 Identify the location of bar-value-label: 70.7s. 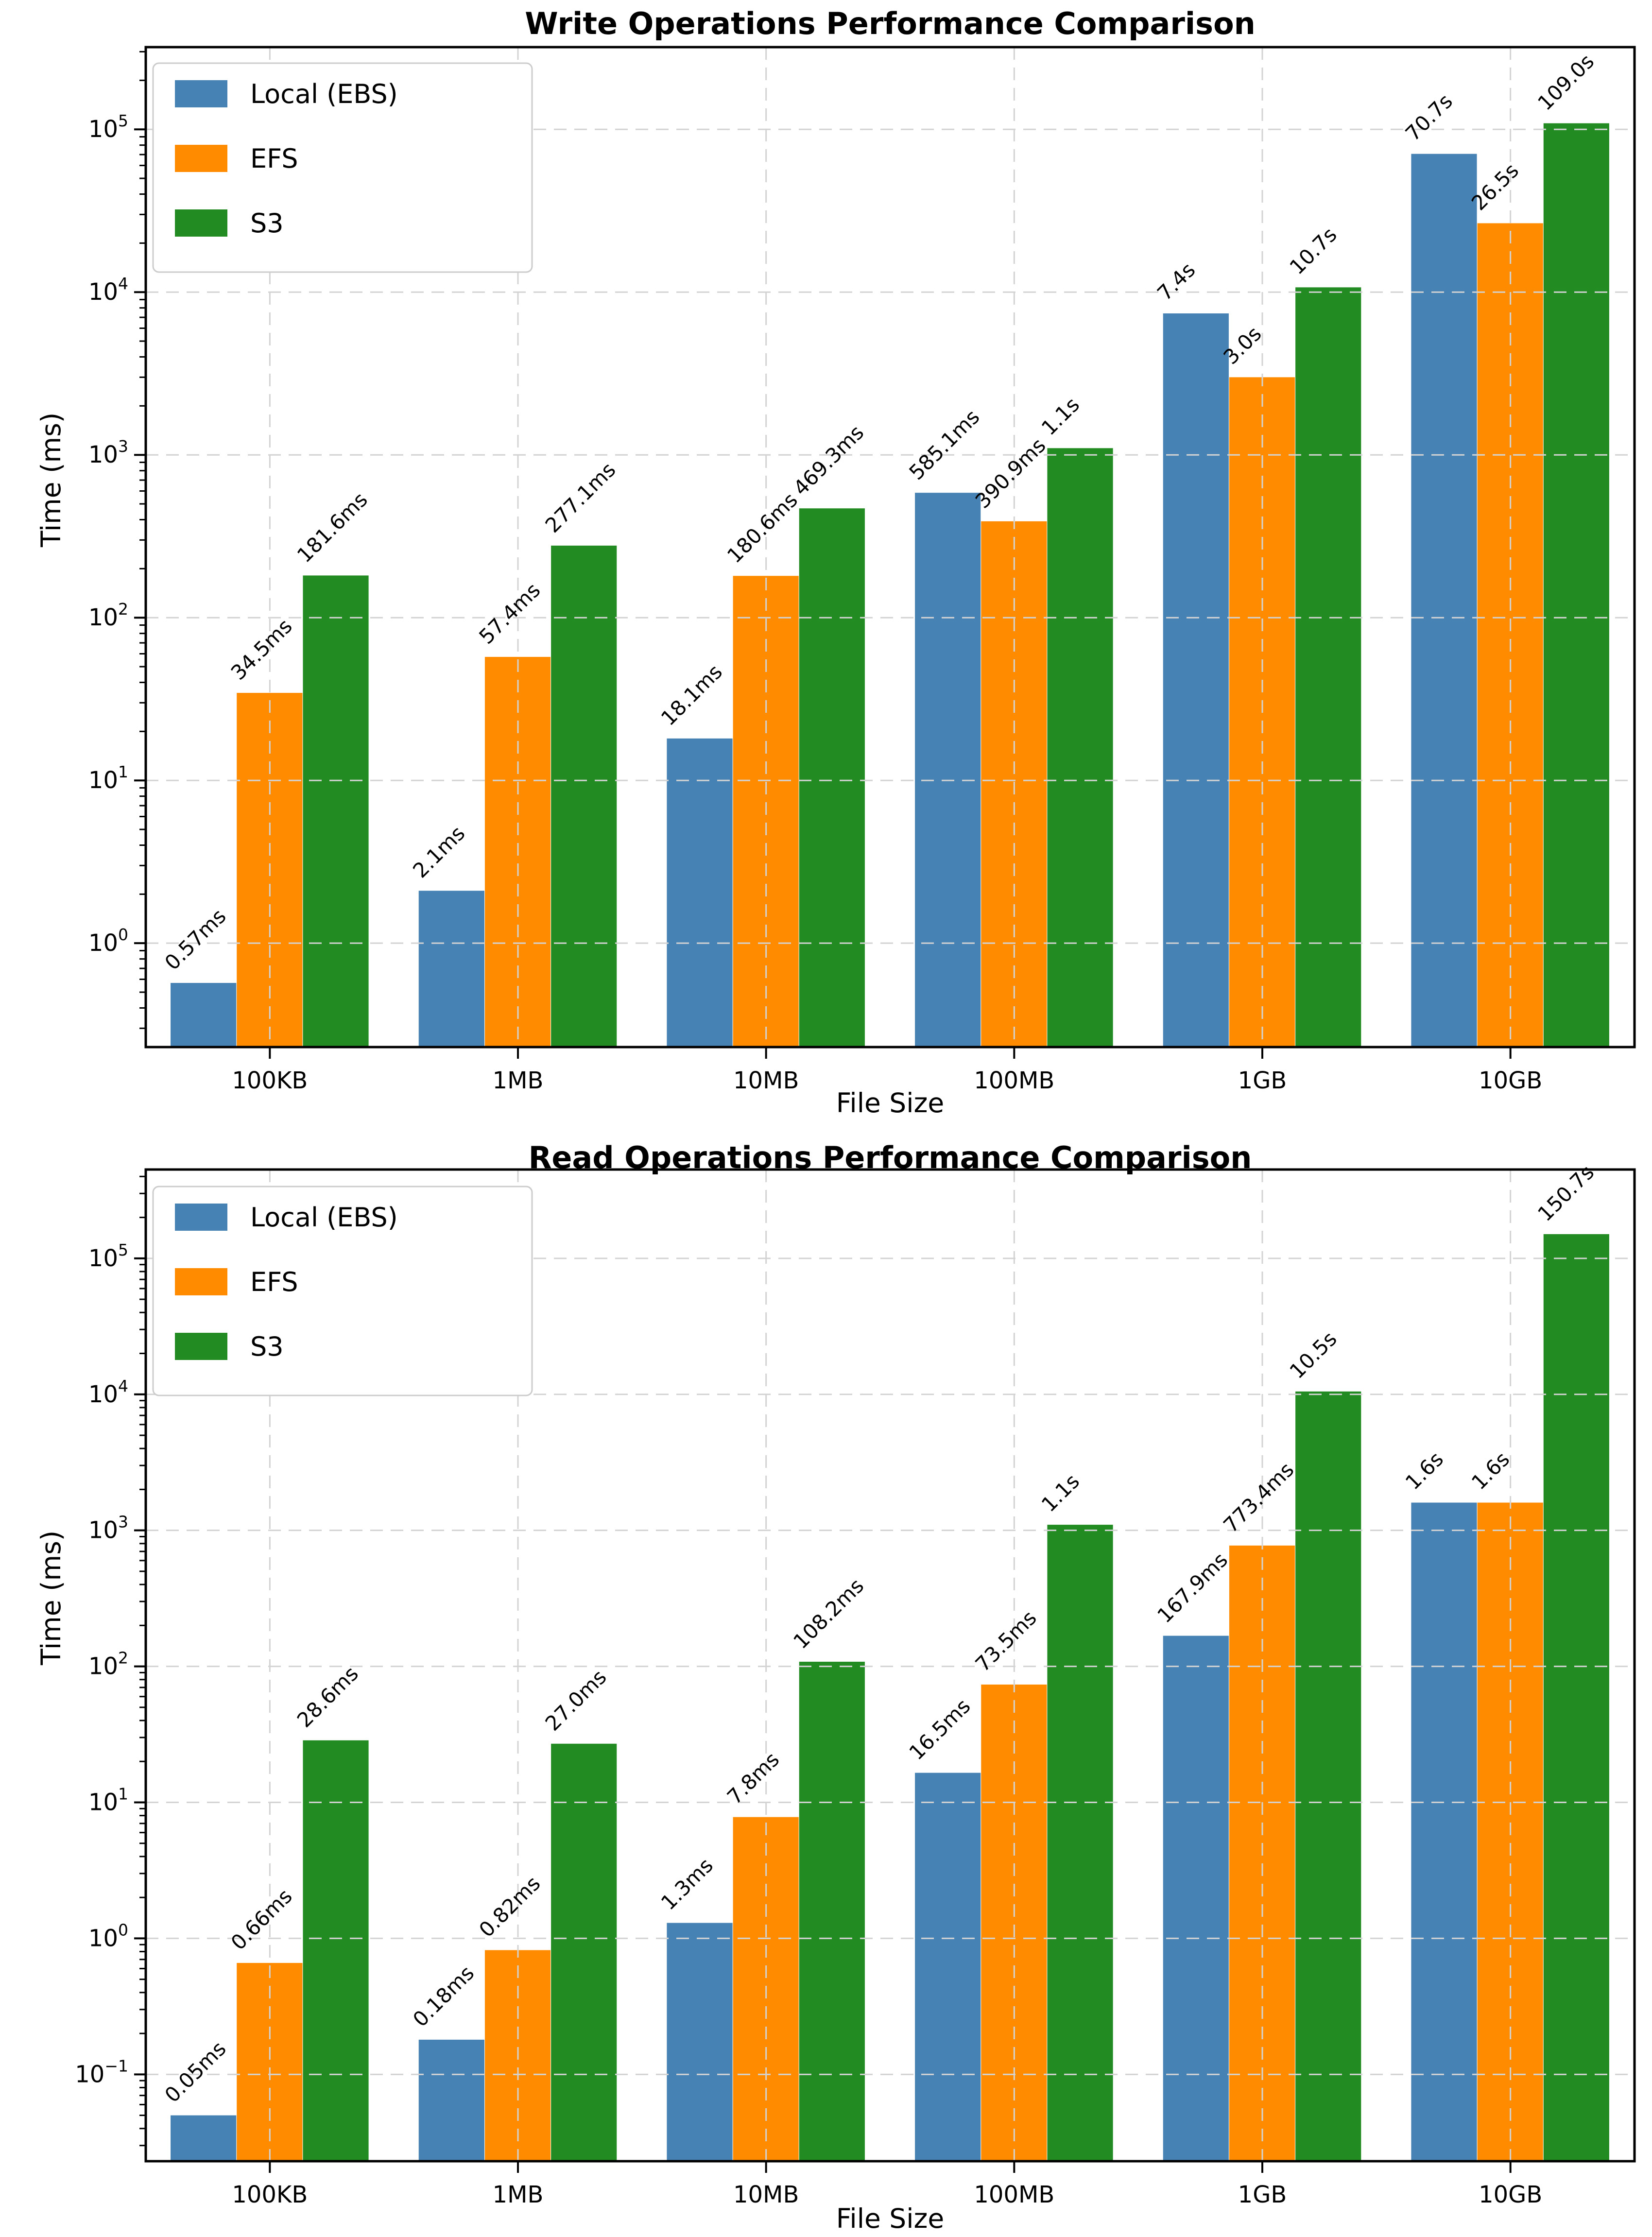
(1429, 117).